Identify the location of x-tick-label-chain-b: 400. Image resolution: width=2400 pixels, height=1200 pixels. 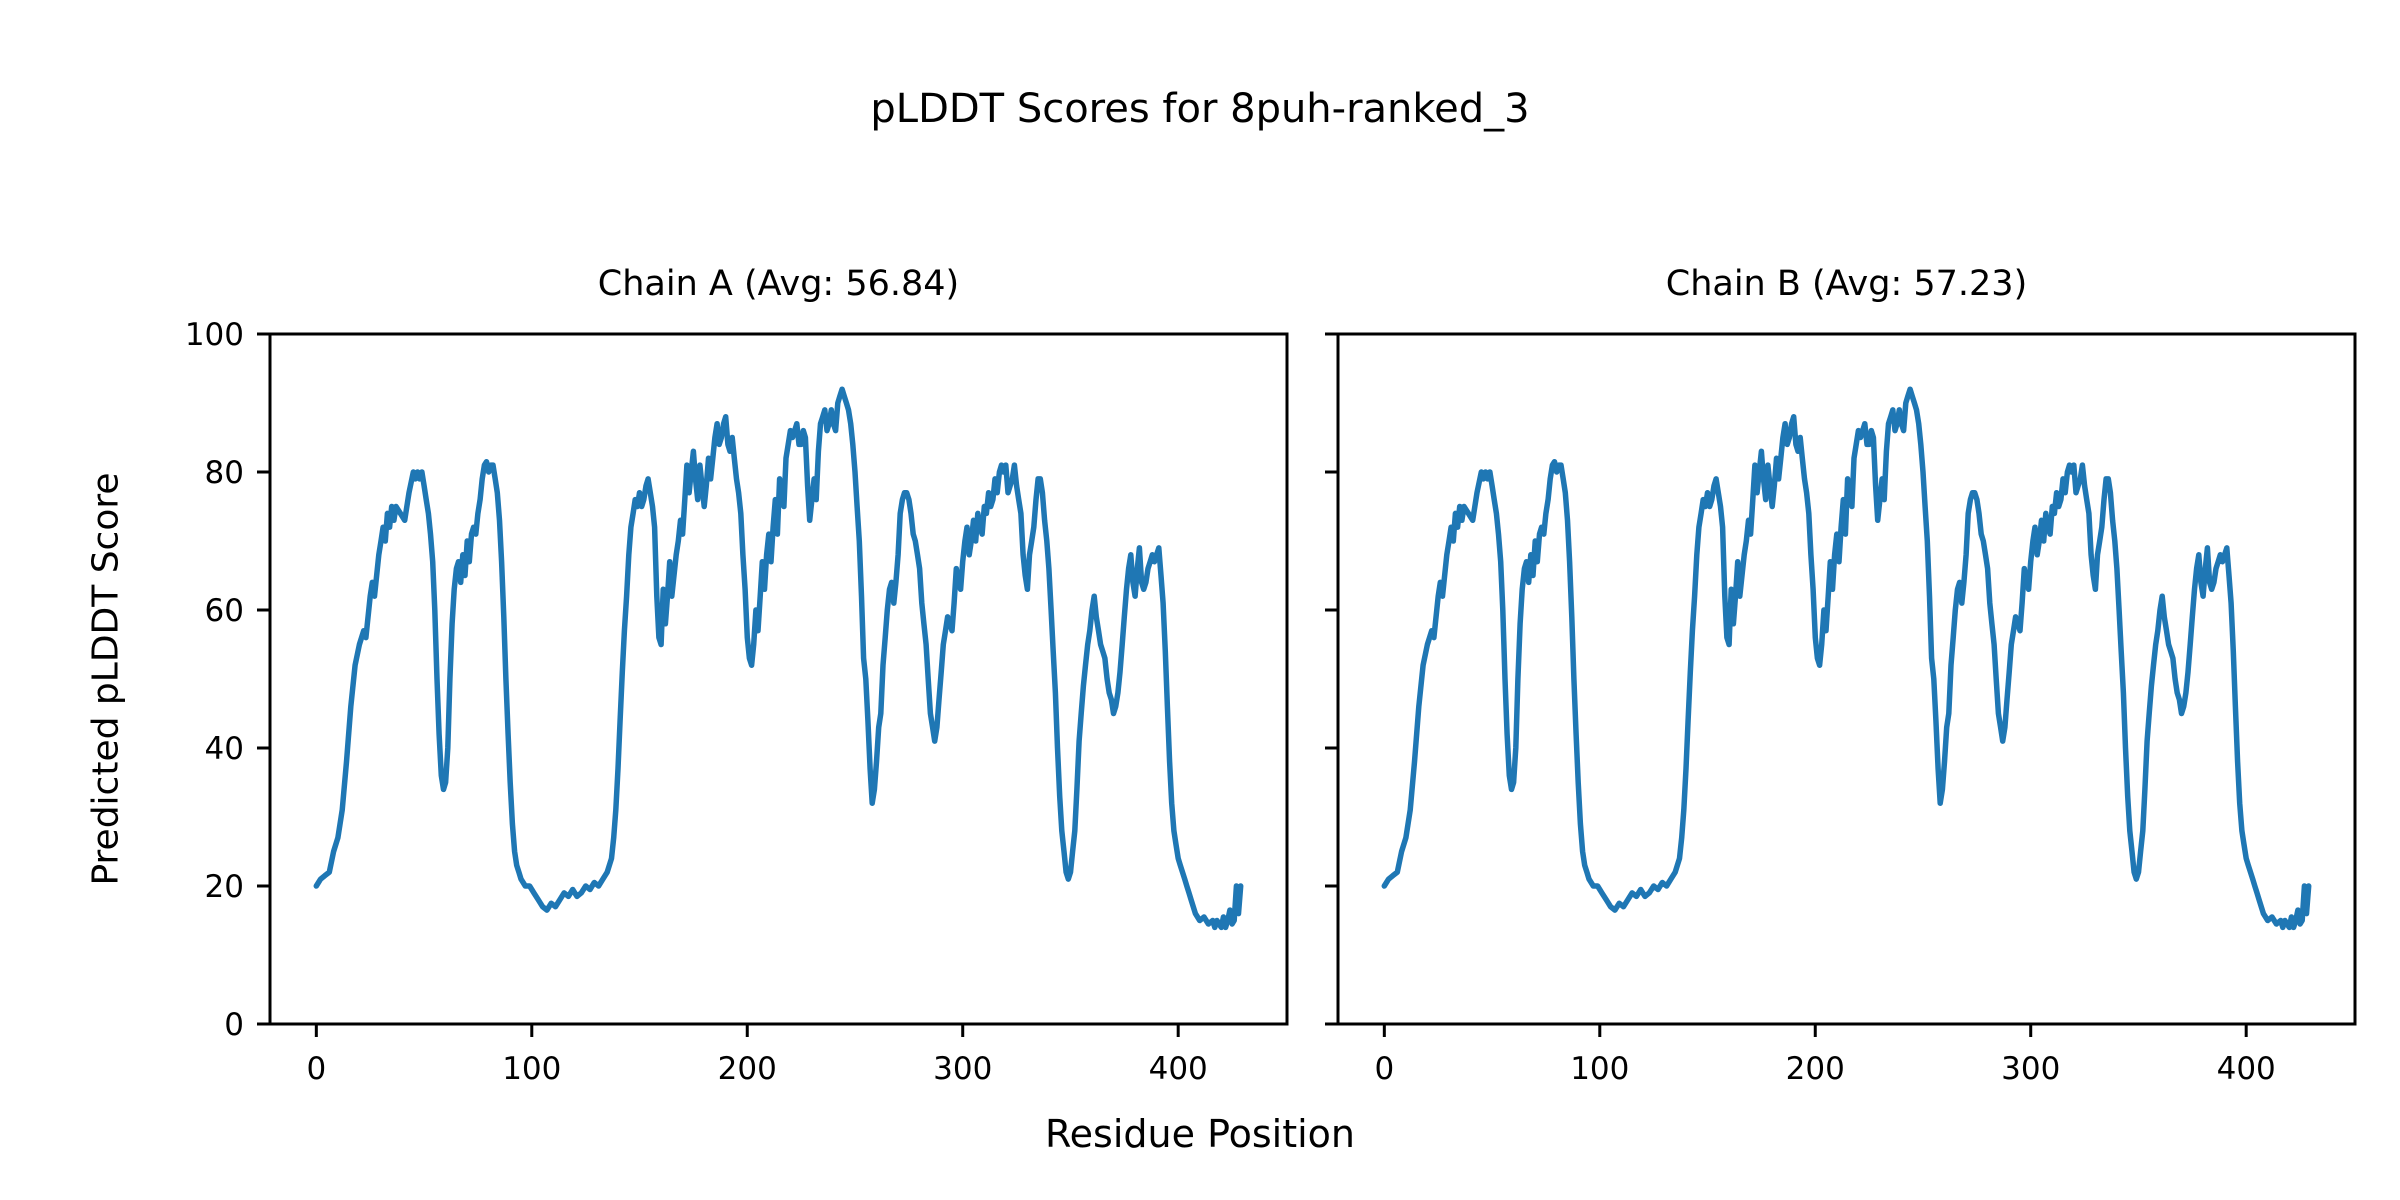
(2246, 1069).